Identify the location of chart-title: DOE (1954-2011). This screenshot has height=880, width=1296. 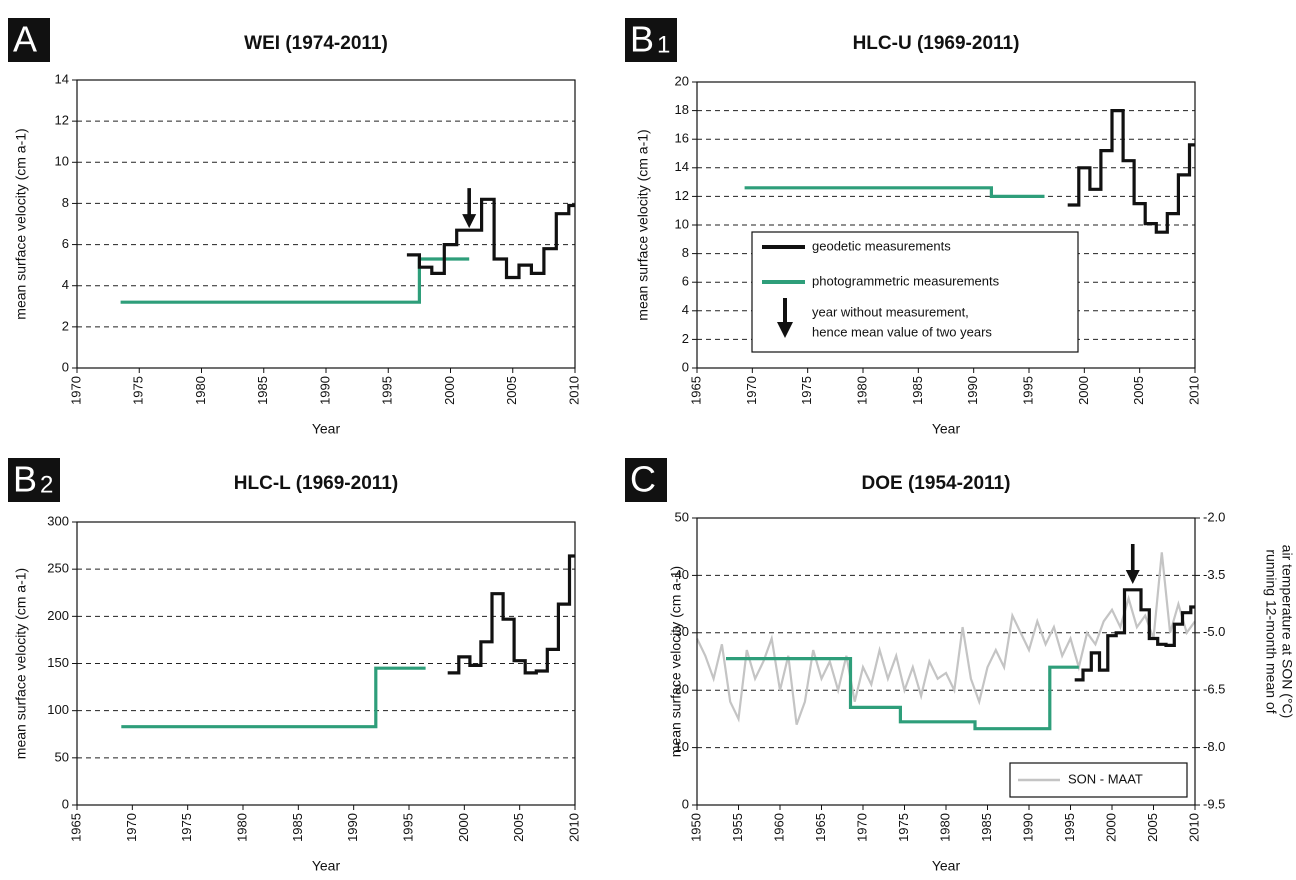
(936, 483).